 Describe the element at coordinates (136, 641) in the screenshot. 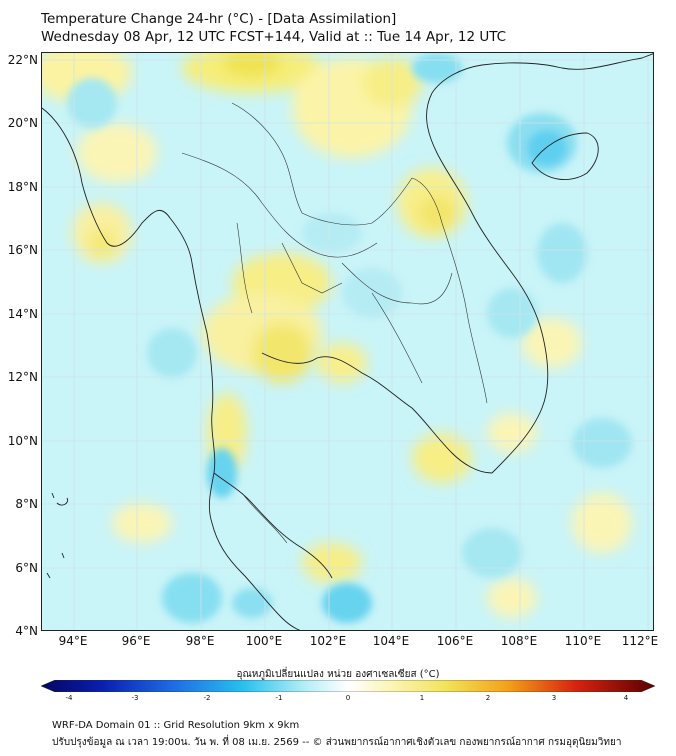

I see `lon-label: 96°E` at that location.